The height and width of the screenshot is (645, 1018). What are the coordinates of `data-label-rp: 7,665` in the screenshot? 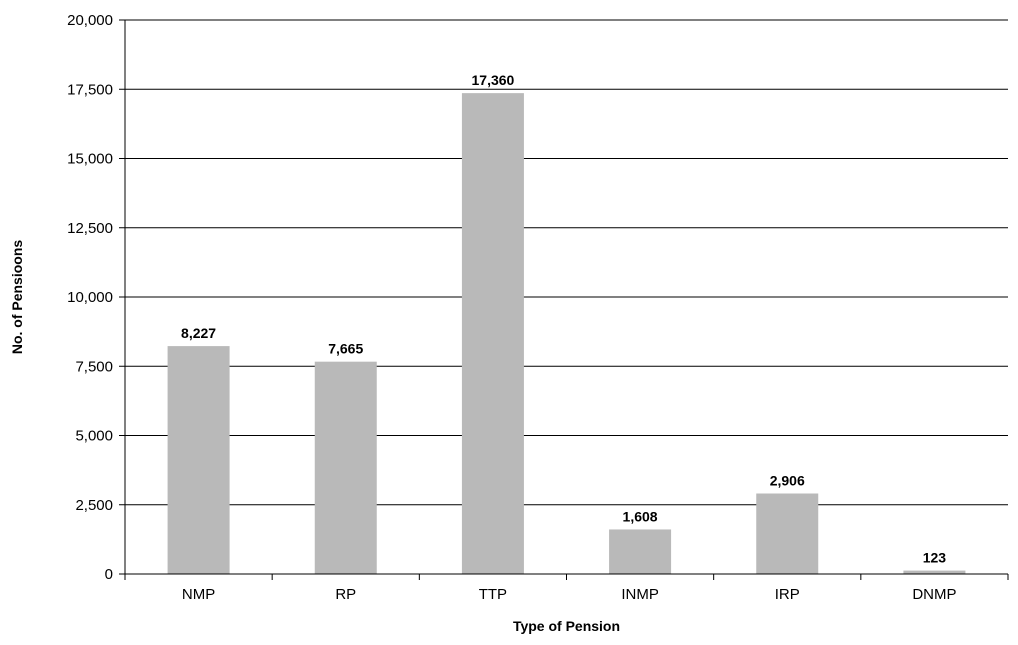 It's located at (345, 349).